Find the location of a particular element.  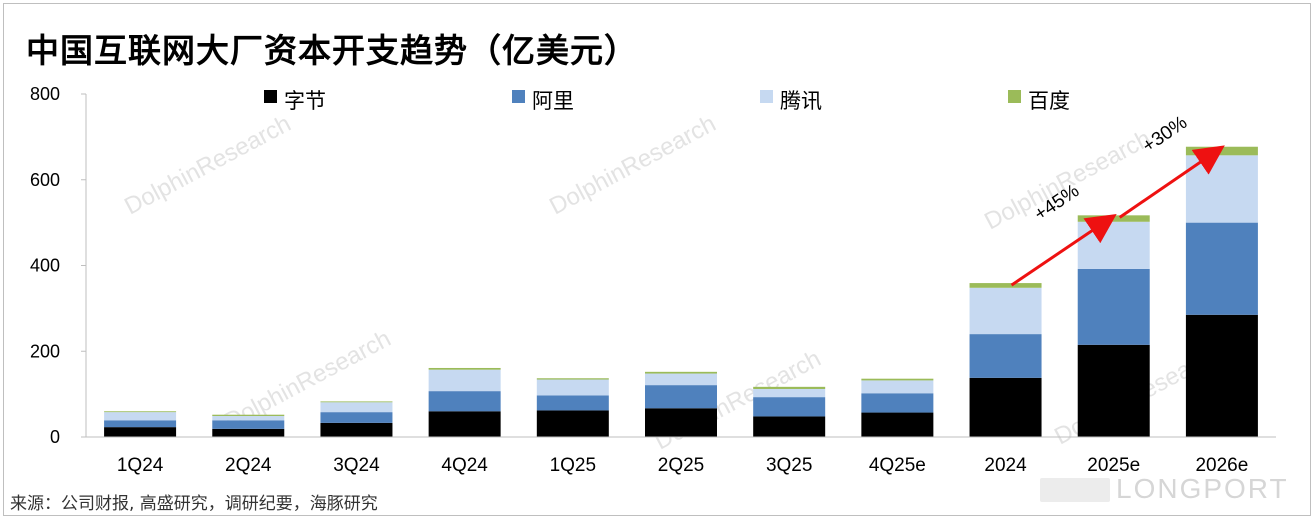

y-tick-label: 600 is located at coordinates (45, 180).